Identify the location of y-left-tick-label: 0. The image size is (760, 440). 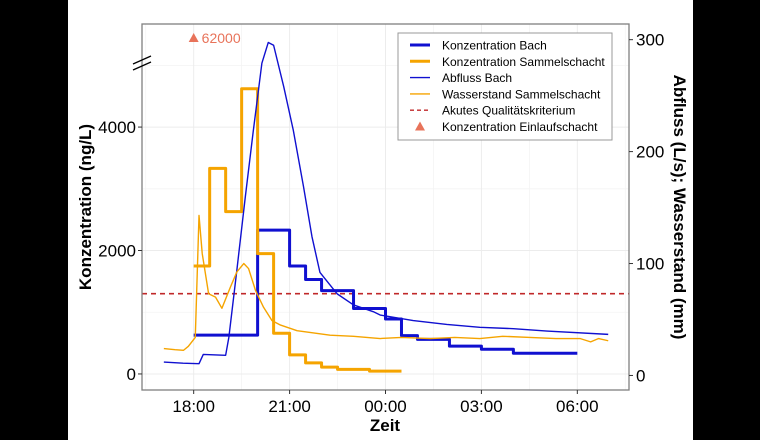
(131, 374).